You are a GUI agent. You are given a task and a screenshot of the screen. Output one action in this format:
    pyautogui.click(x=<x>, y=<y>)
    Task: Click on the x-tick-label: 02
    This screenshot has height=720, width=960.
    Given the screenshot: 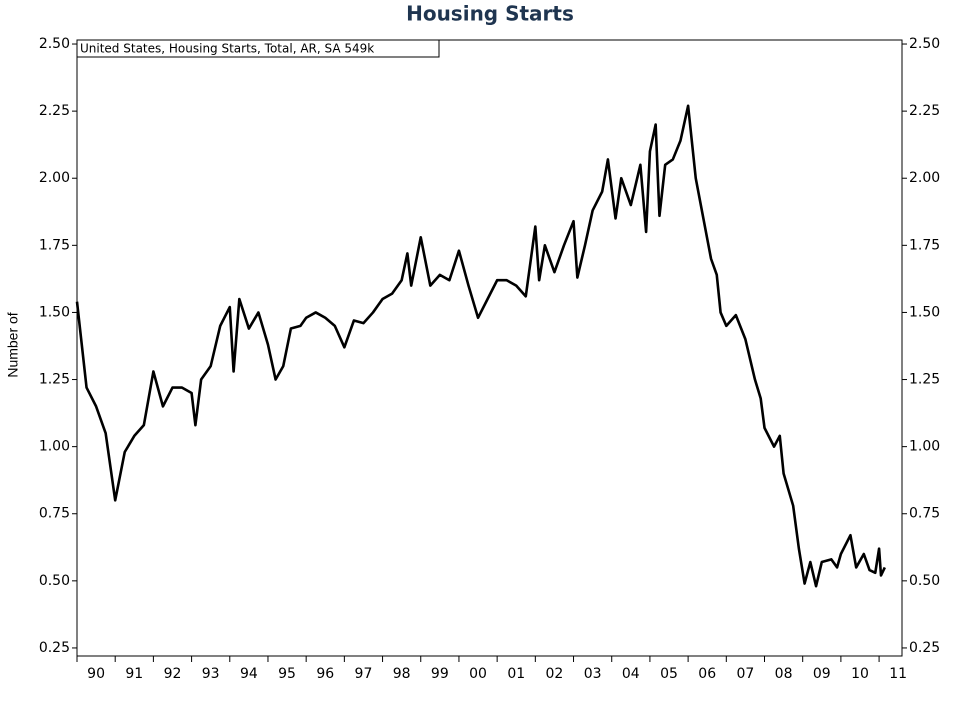 What is the action you would take?
    pyautogui.click(x=555, y=674)
    